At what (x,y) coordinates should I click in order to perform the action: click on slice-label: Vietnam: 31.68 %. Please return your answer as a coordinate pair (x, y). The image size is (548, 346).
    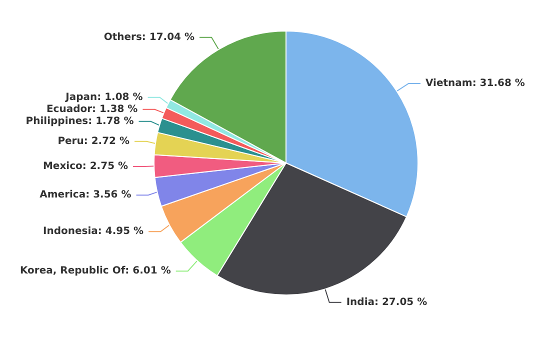
    Looking at the image, I should click on (475, 84).